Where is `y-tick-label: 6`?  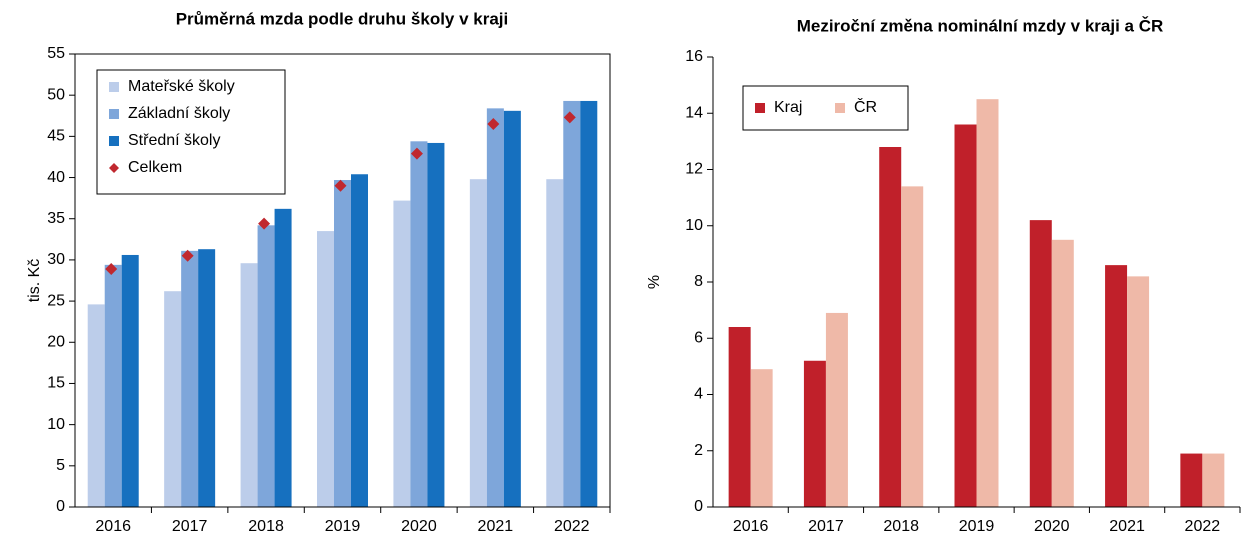
y-tick-label: 6 is located at coordinates (698, 337).